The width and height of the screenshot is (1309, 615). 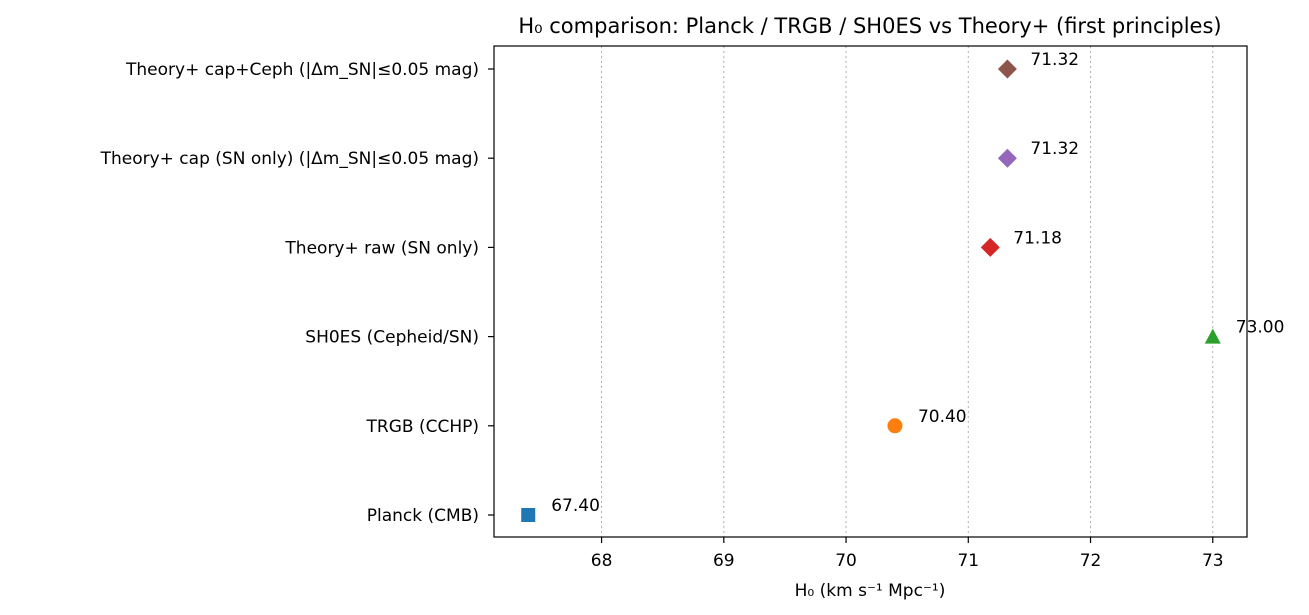 What do you see at coordinates (302, 70) in the screenshot?
I see `category-label-theory-cap-ceph-m-sn-0-05-mag: Theory+ cap+Ceph (|Δm_SN|≤0.05 mag)` at bounding box center [302, 70].